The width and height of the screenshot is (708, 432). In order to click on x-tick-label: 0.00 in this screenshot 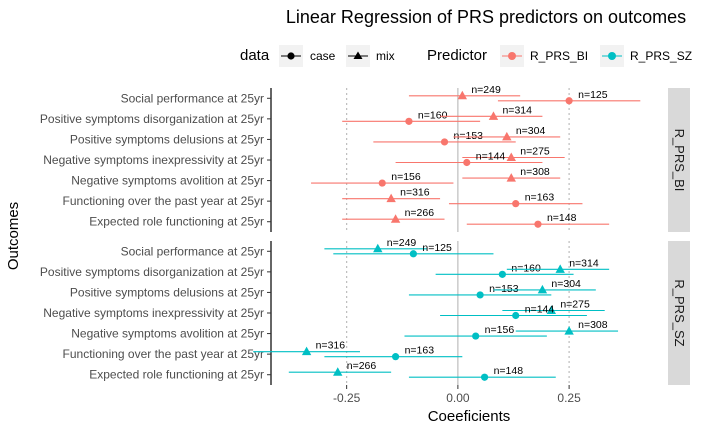, I will do `click(458, 398)`.